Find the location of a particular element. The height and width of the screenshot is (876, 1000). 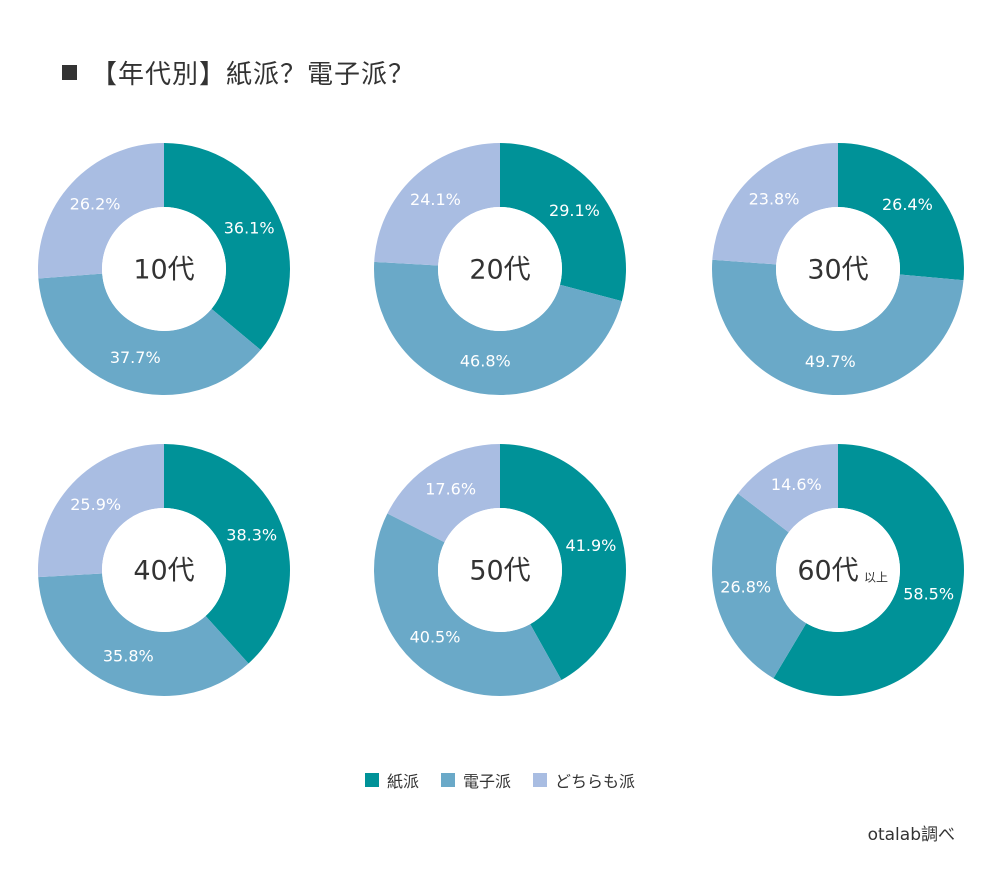

legend-label-digital: 電子派 is located at coordinates (486, 781).